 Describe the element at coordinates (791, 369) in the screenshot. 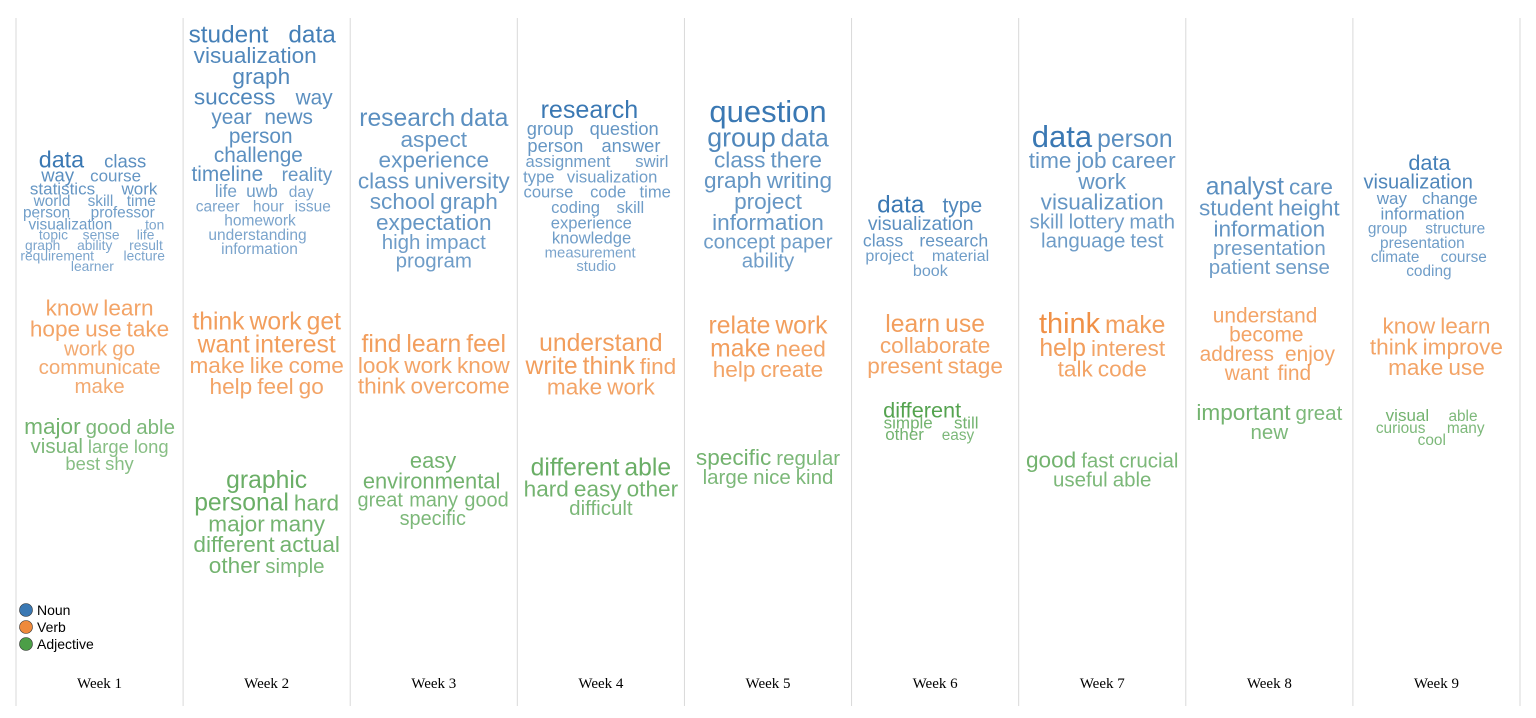

I see `word-verb: create` at that location.